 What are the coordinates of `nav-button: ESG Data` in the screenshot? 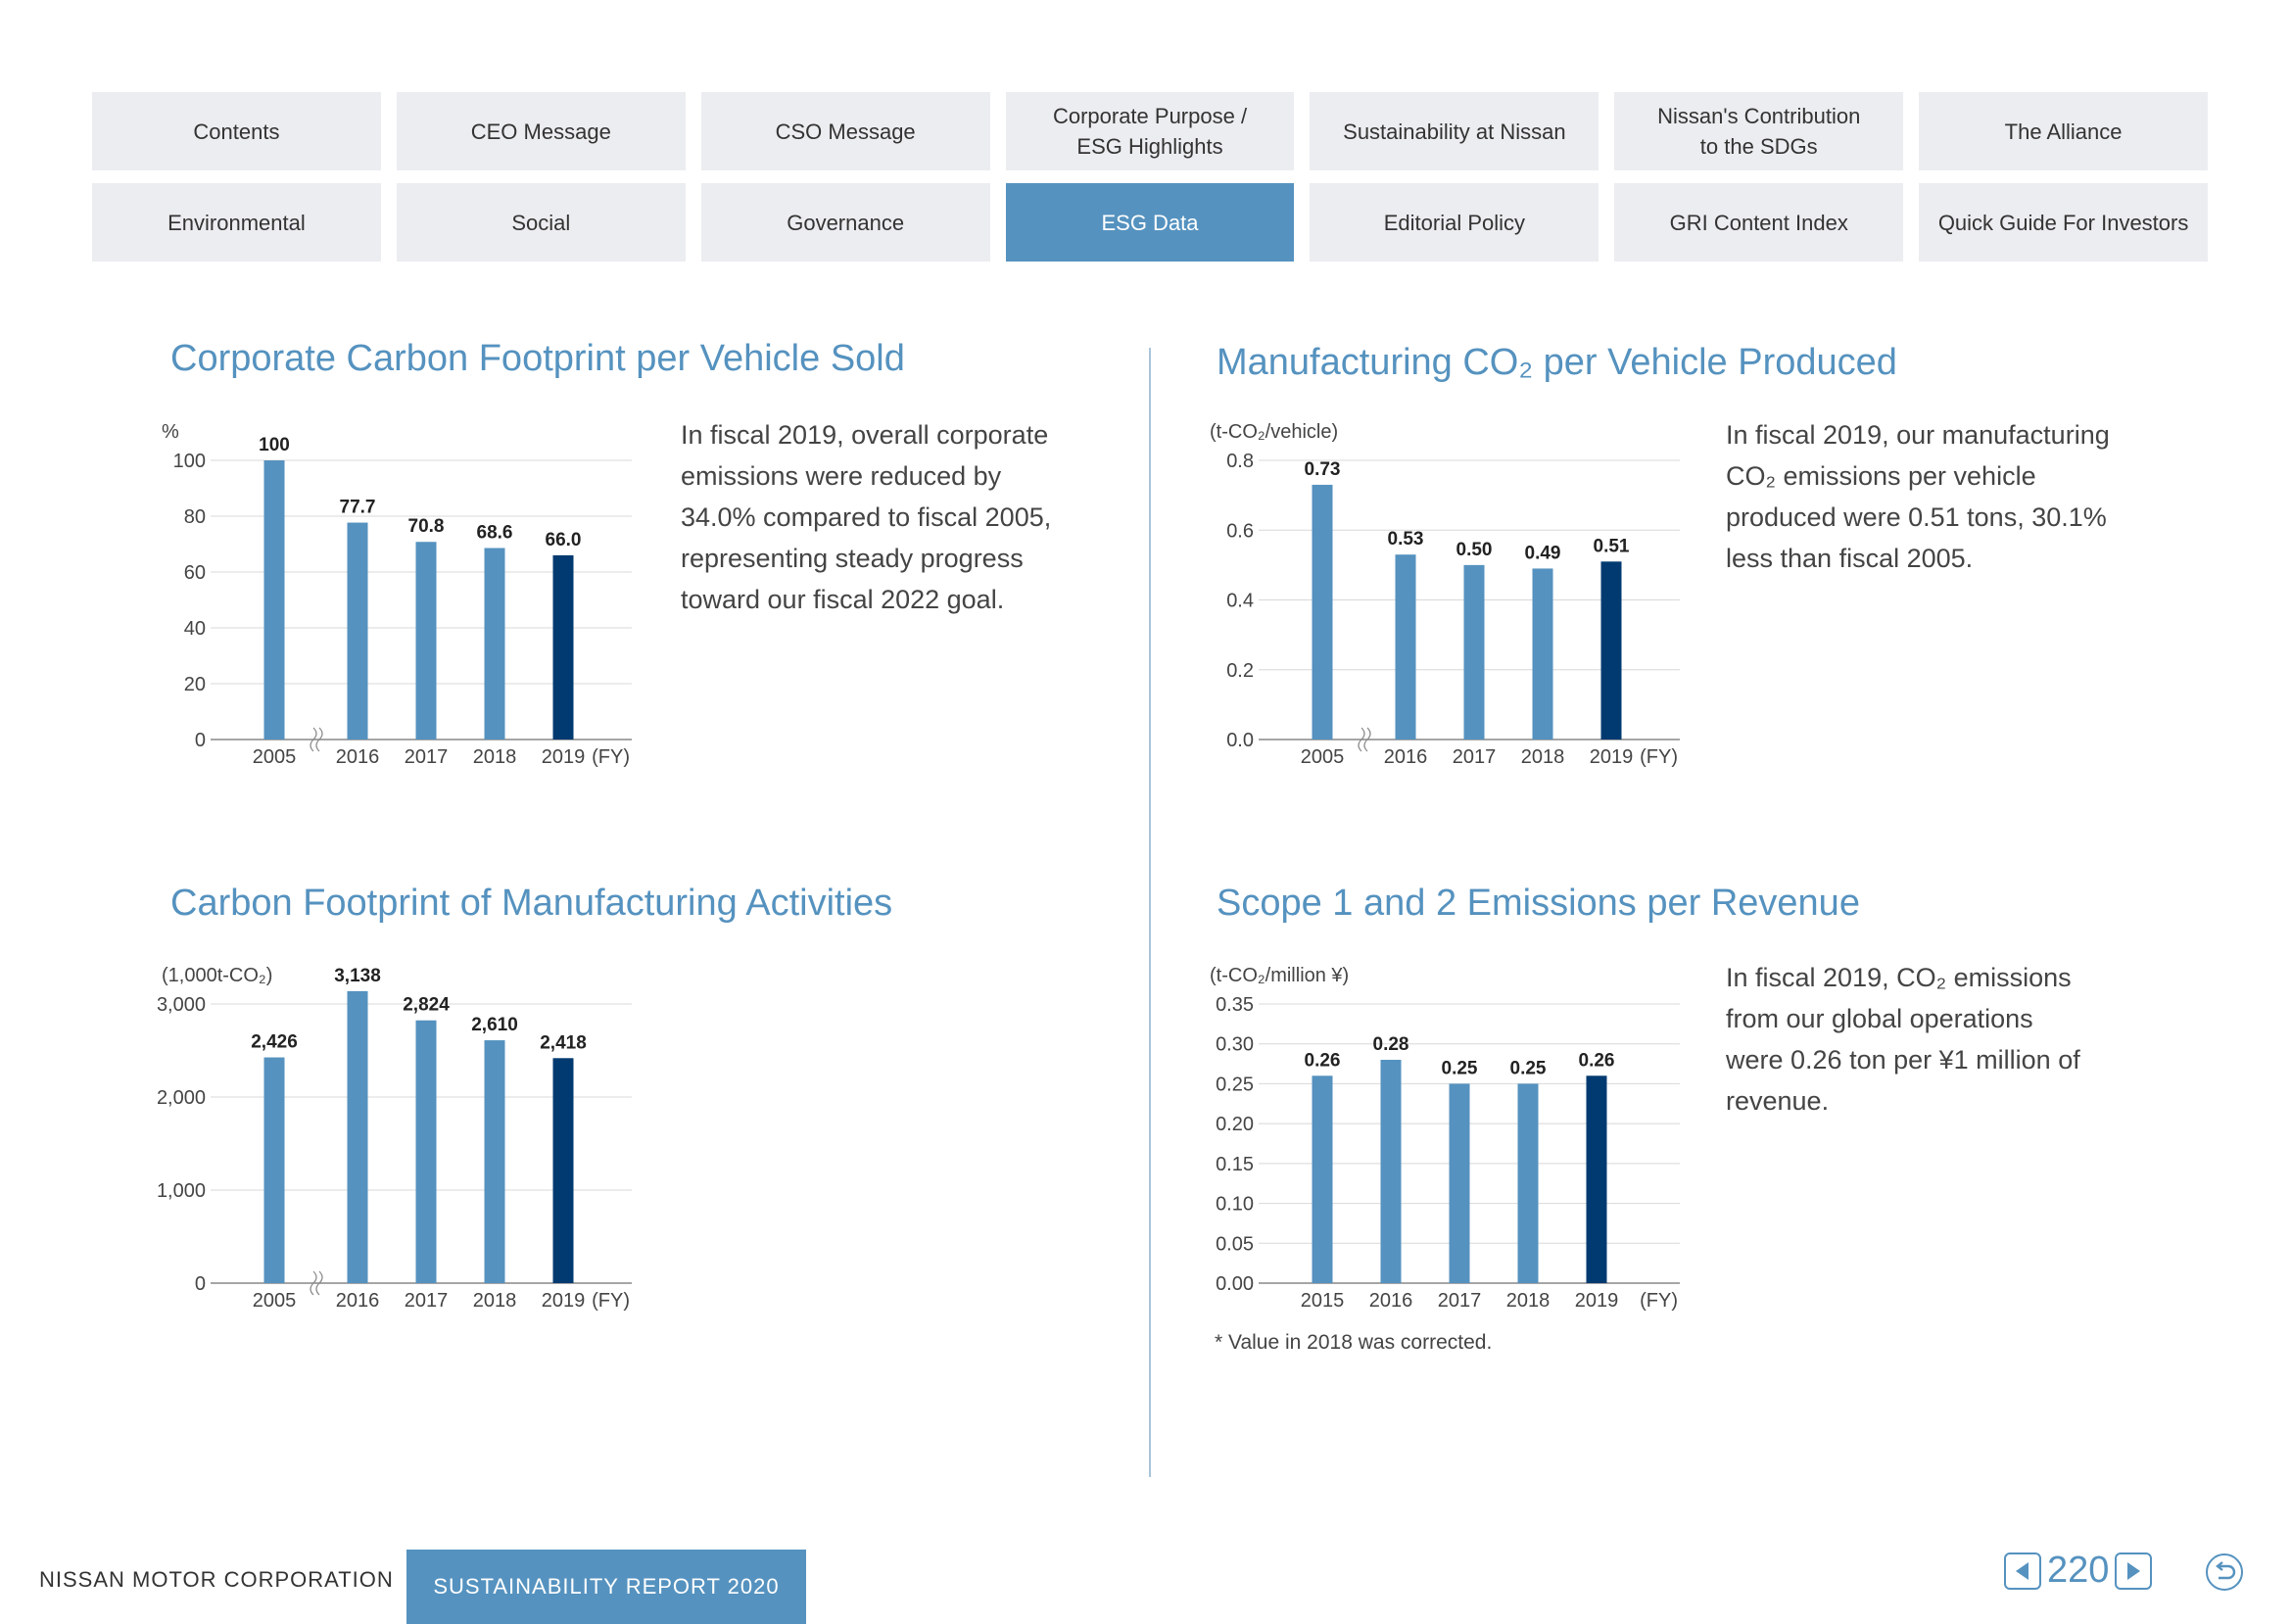 It's located at (1150, 222).